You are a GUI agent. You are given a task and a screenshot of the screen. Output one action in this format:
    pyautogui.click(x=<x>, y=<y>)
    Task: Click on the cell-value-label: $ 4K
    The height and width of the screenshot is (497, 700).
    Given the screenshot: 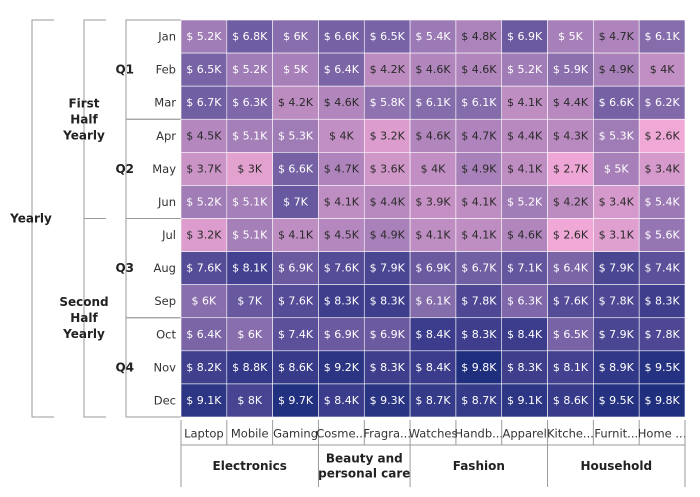 What is the action you would take?
    pyautogui.click(x=662, y=69)
    